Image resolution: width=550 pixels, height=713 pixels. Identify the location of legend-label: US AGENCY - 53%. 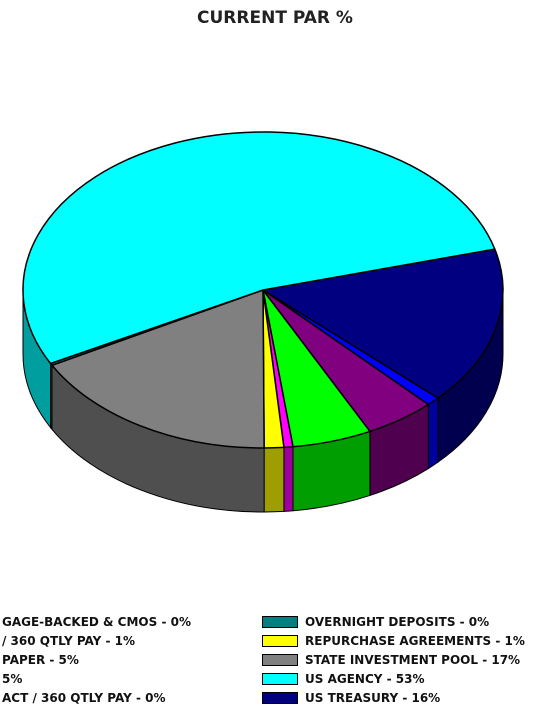
(365, 679).